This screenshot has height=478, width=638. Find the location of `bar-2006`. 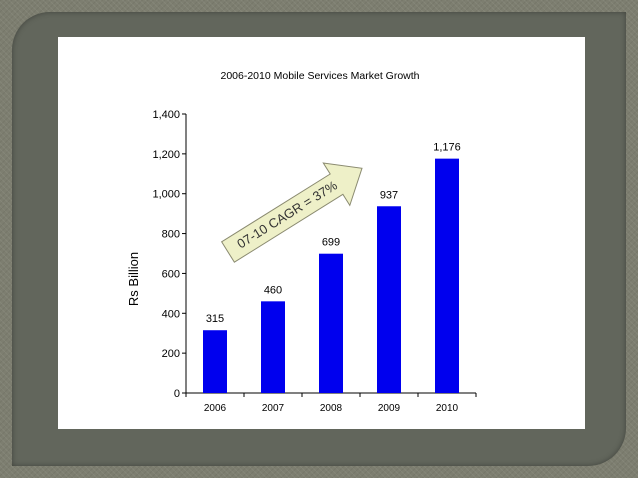

bar-2006 is located at coordinates (215, 361).